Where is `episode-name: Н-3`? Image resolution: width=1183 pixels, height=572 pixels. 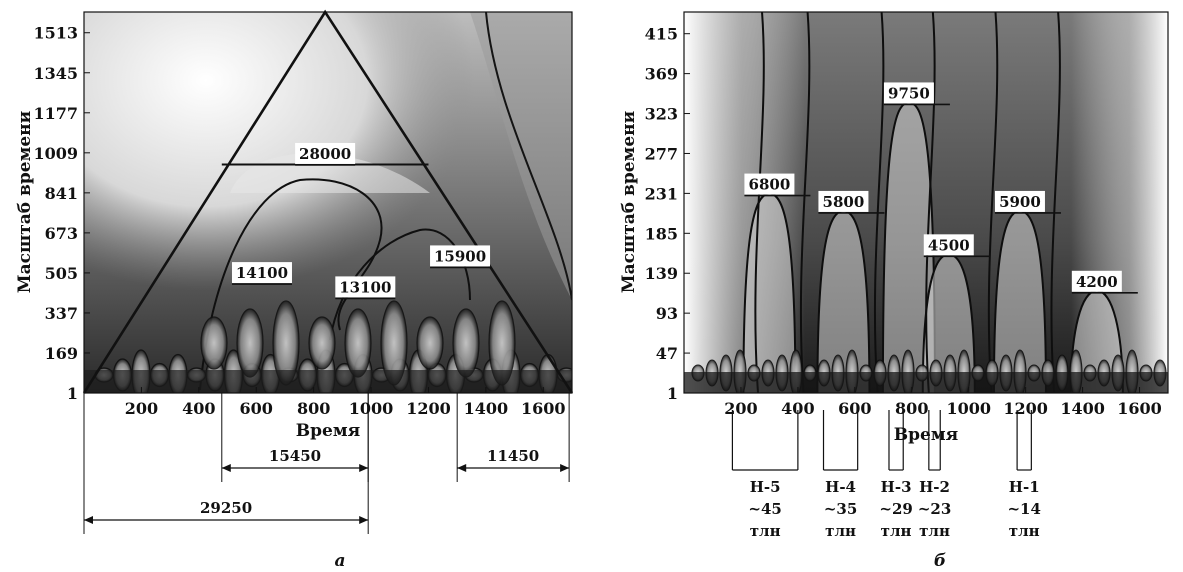 episode-name: Н-3 is located at coordinates (896, 487).